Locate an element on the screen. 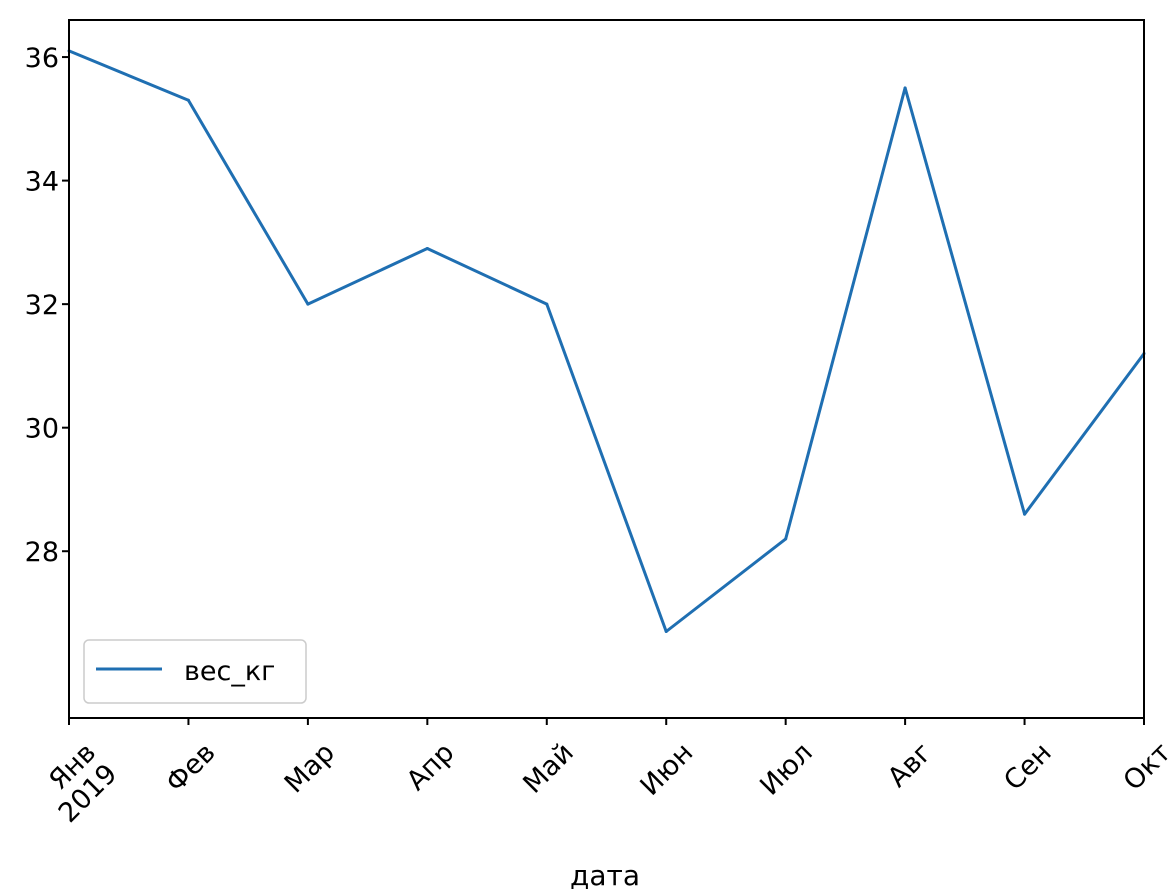  legend: вес_кг is located at coordinates (195, 671).